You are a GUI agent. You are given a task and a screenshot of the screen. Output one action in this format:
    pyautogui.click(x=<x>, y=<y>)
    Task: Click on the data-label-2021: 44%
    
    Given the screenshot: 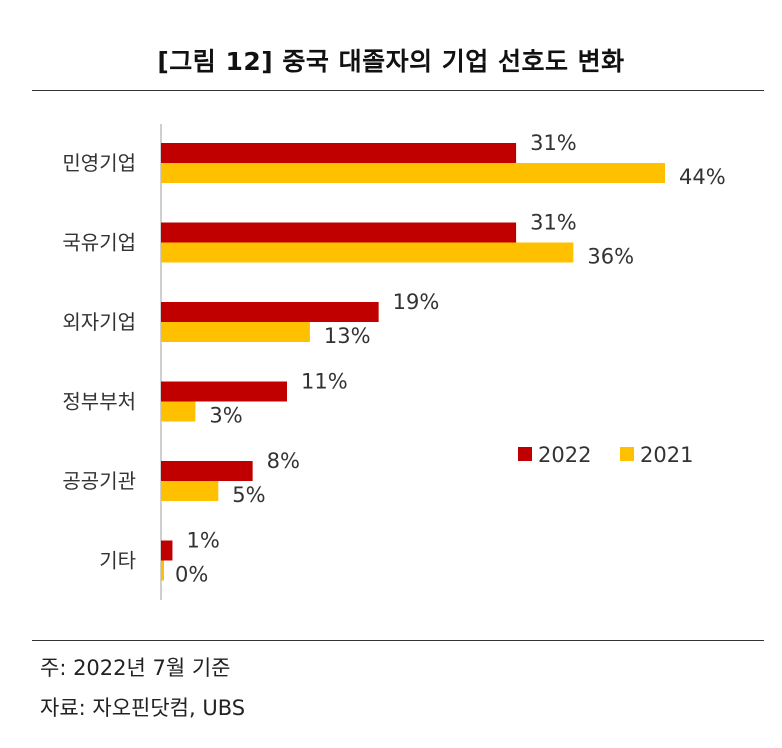 What is the action you would take?
    pyautogui.click(x=702, y=177)
    